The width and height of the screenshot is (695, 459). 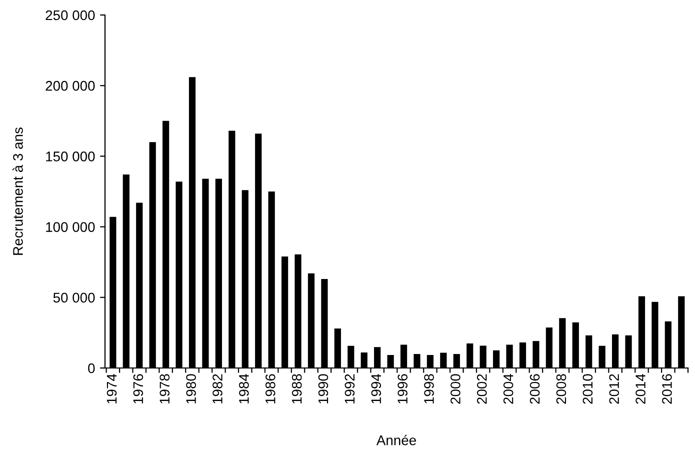 What do you see at coordinates (508, 389) in the screenshot?
I see `x-tick-label: 2004` at bounding box center [508, 389].